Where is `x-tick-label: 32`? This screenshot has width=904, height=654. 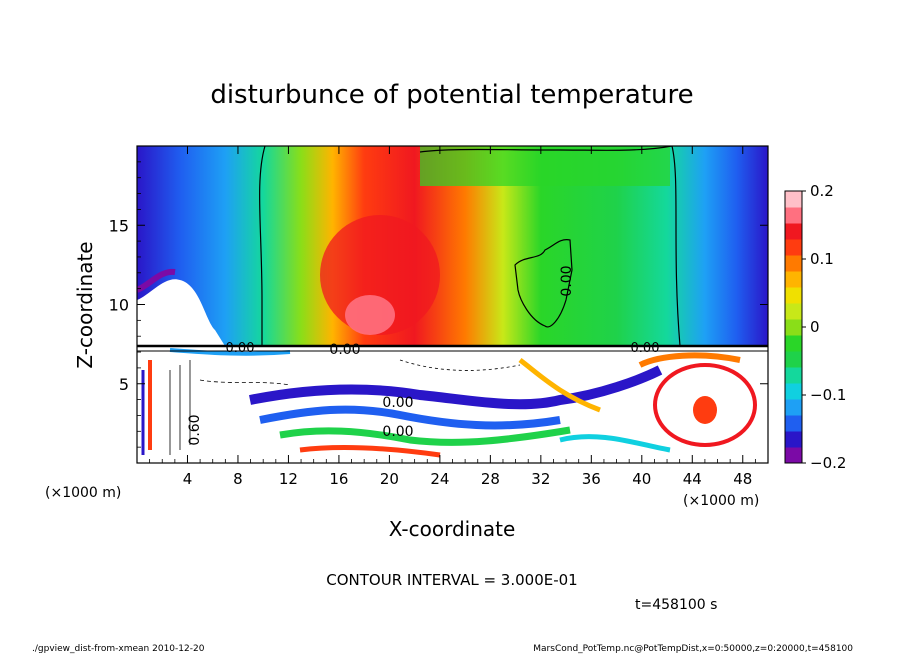
x-tick-label: 32 is located at coordinates (540, 479).